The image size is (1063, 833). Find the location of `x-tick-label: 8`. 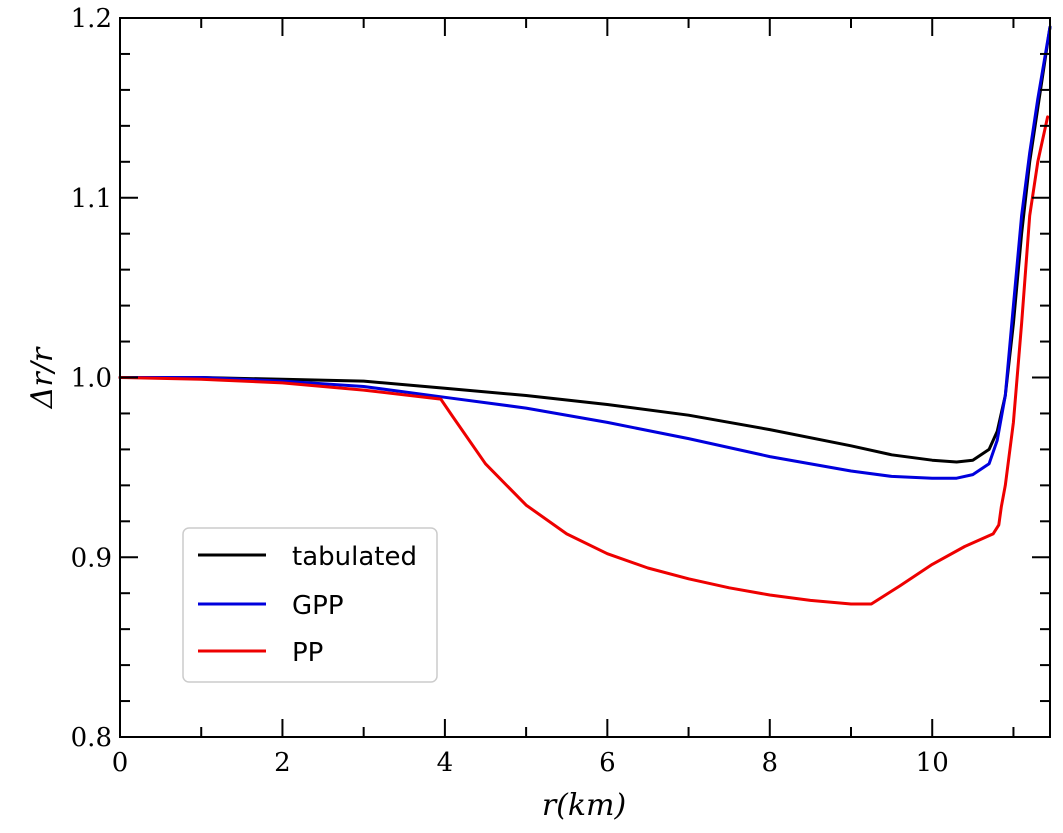

x-tick-label: 8 is located at coordinates (770, 763).